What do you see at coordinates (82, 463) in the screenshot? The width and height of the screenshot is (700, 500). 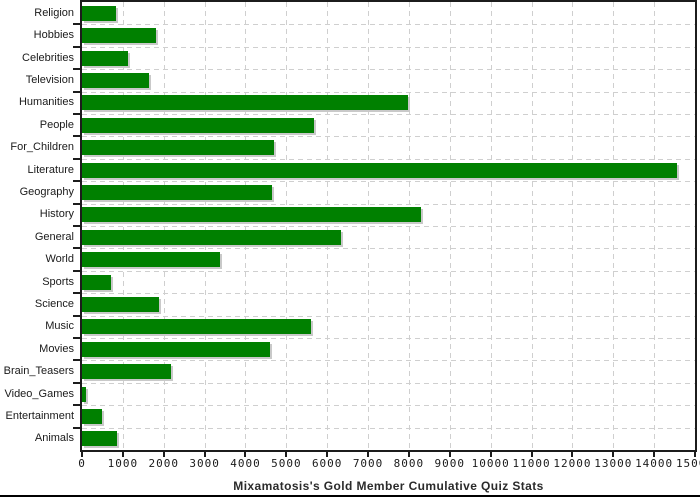 I see `x-label-0: 0` at bounding box center [82, 463].